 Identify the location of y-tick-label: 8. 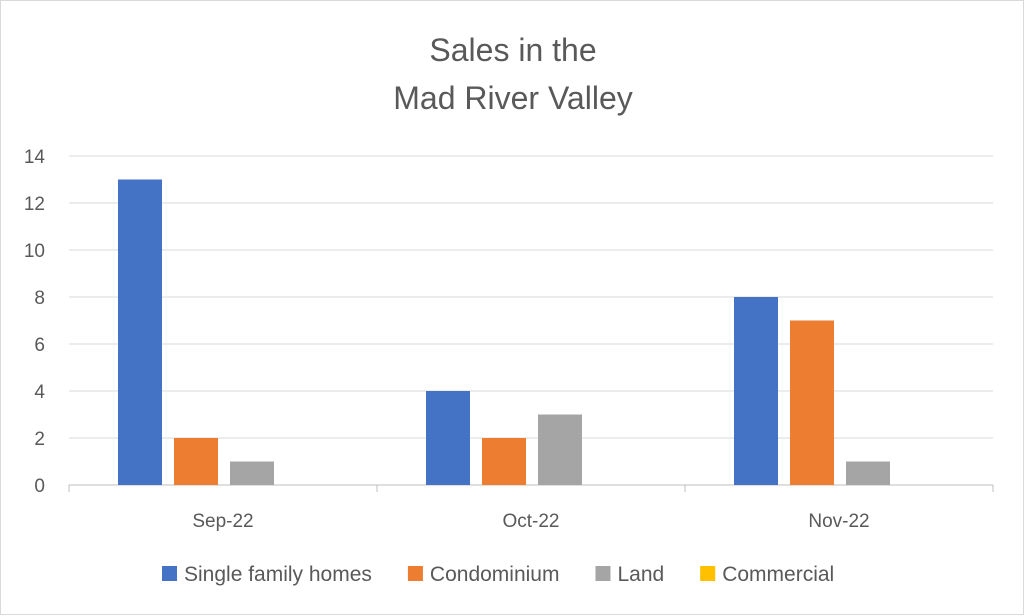
(39, 298).